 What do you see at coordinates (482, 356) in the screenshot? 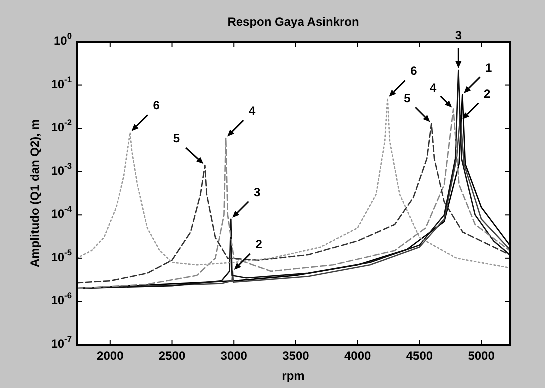
I see `x-tick-label: 5000` at bounding box center [482, 356].